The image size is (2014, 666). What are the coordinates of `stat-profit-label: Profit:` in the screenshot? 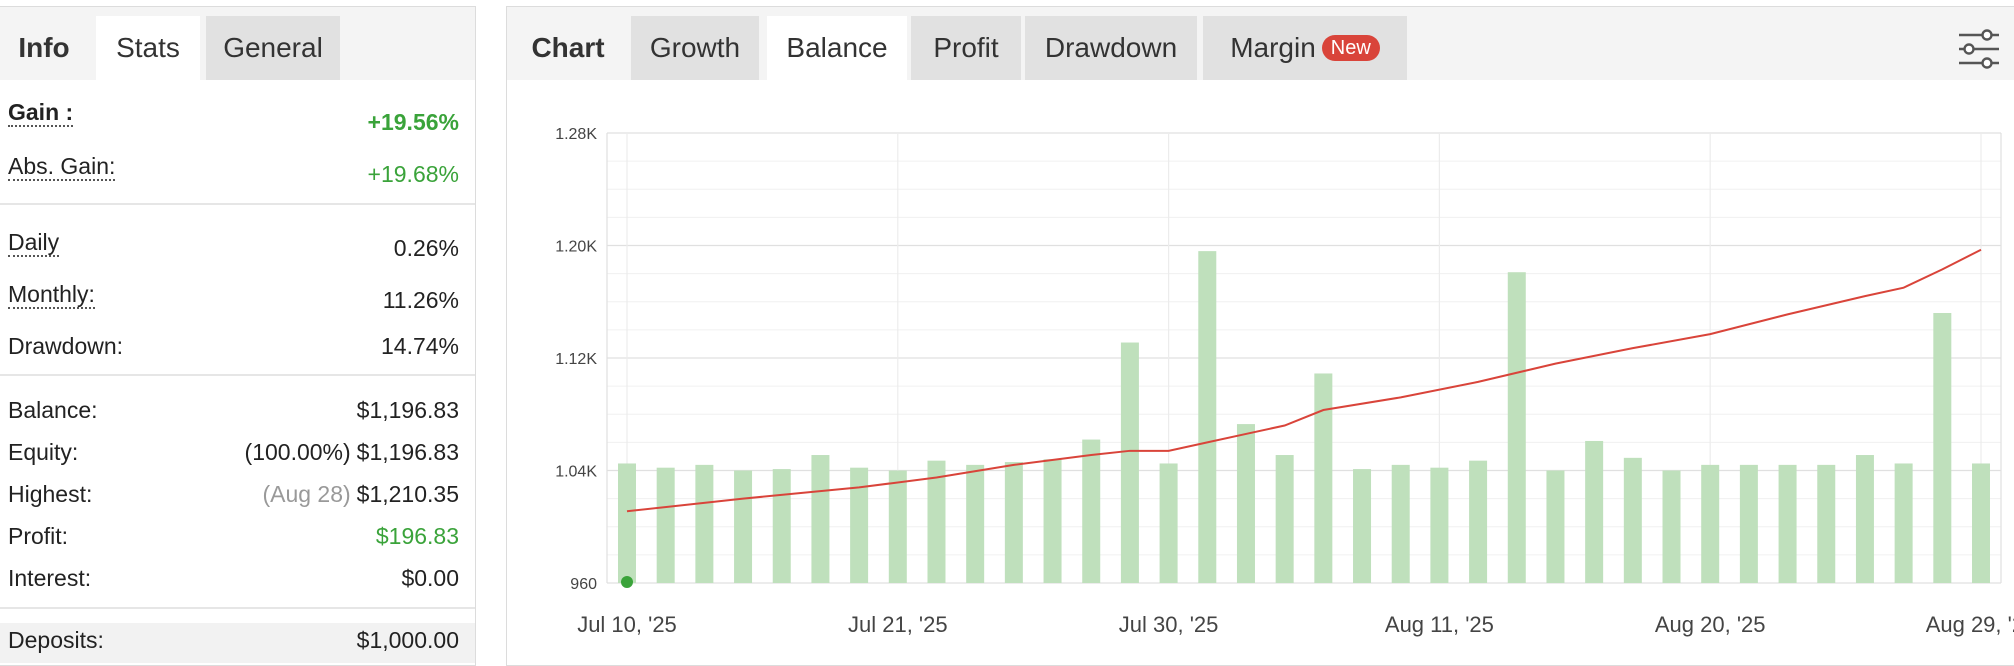 It's located at (38, 536).